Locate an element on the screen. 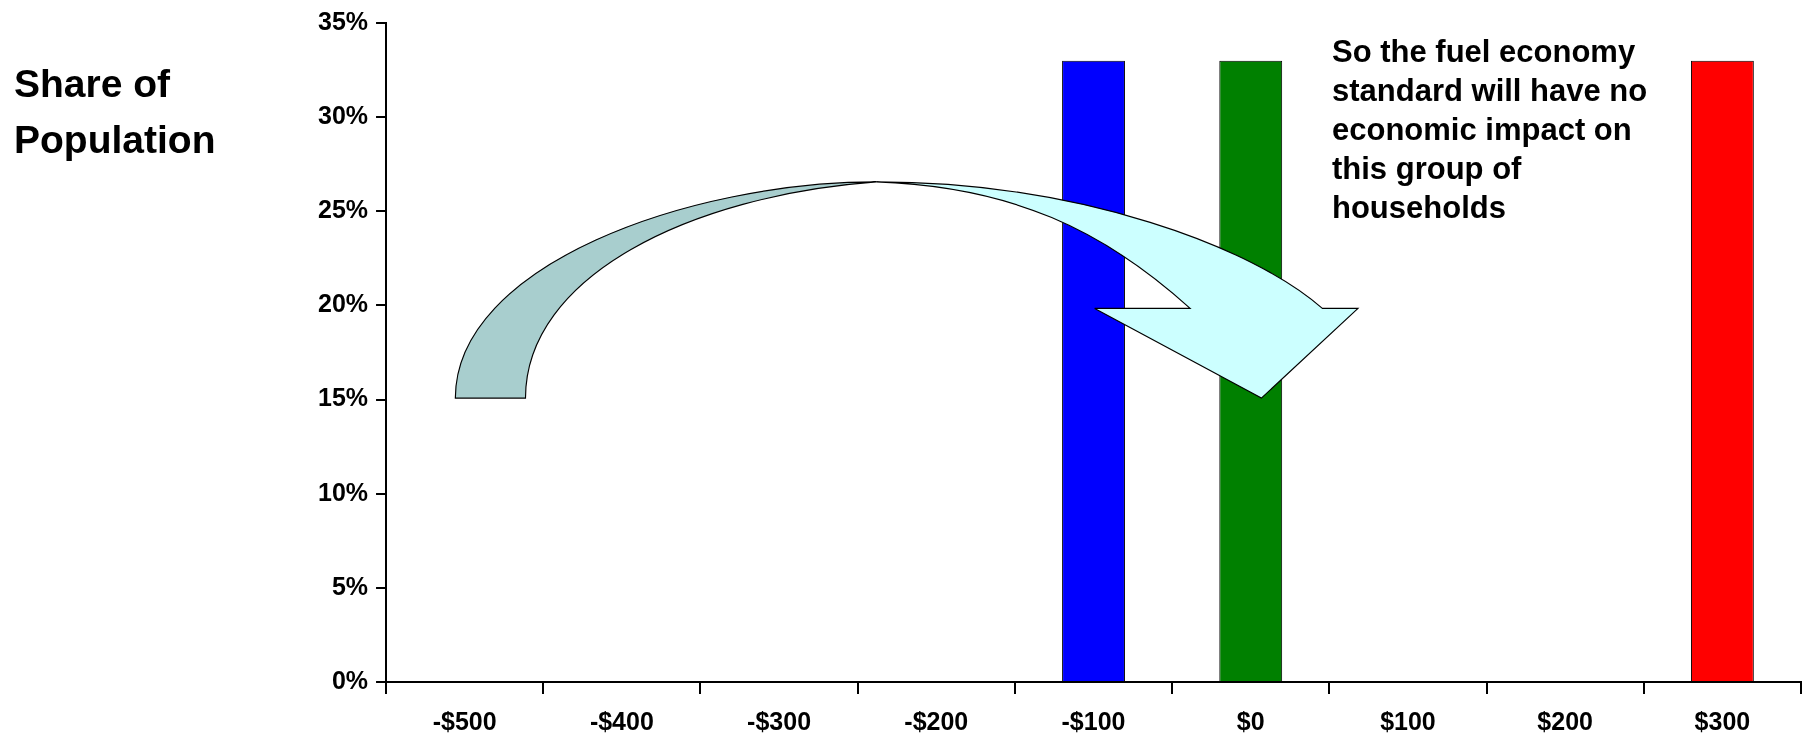  y-tick-label: 0% is located at coordinates (350, 679).